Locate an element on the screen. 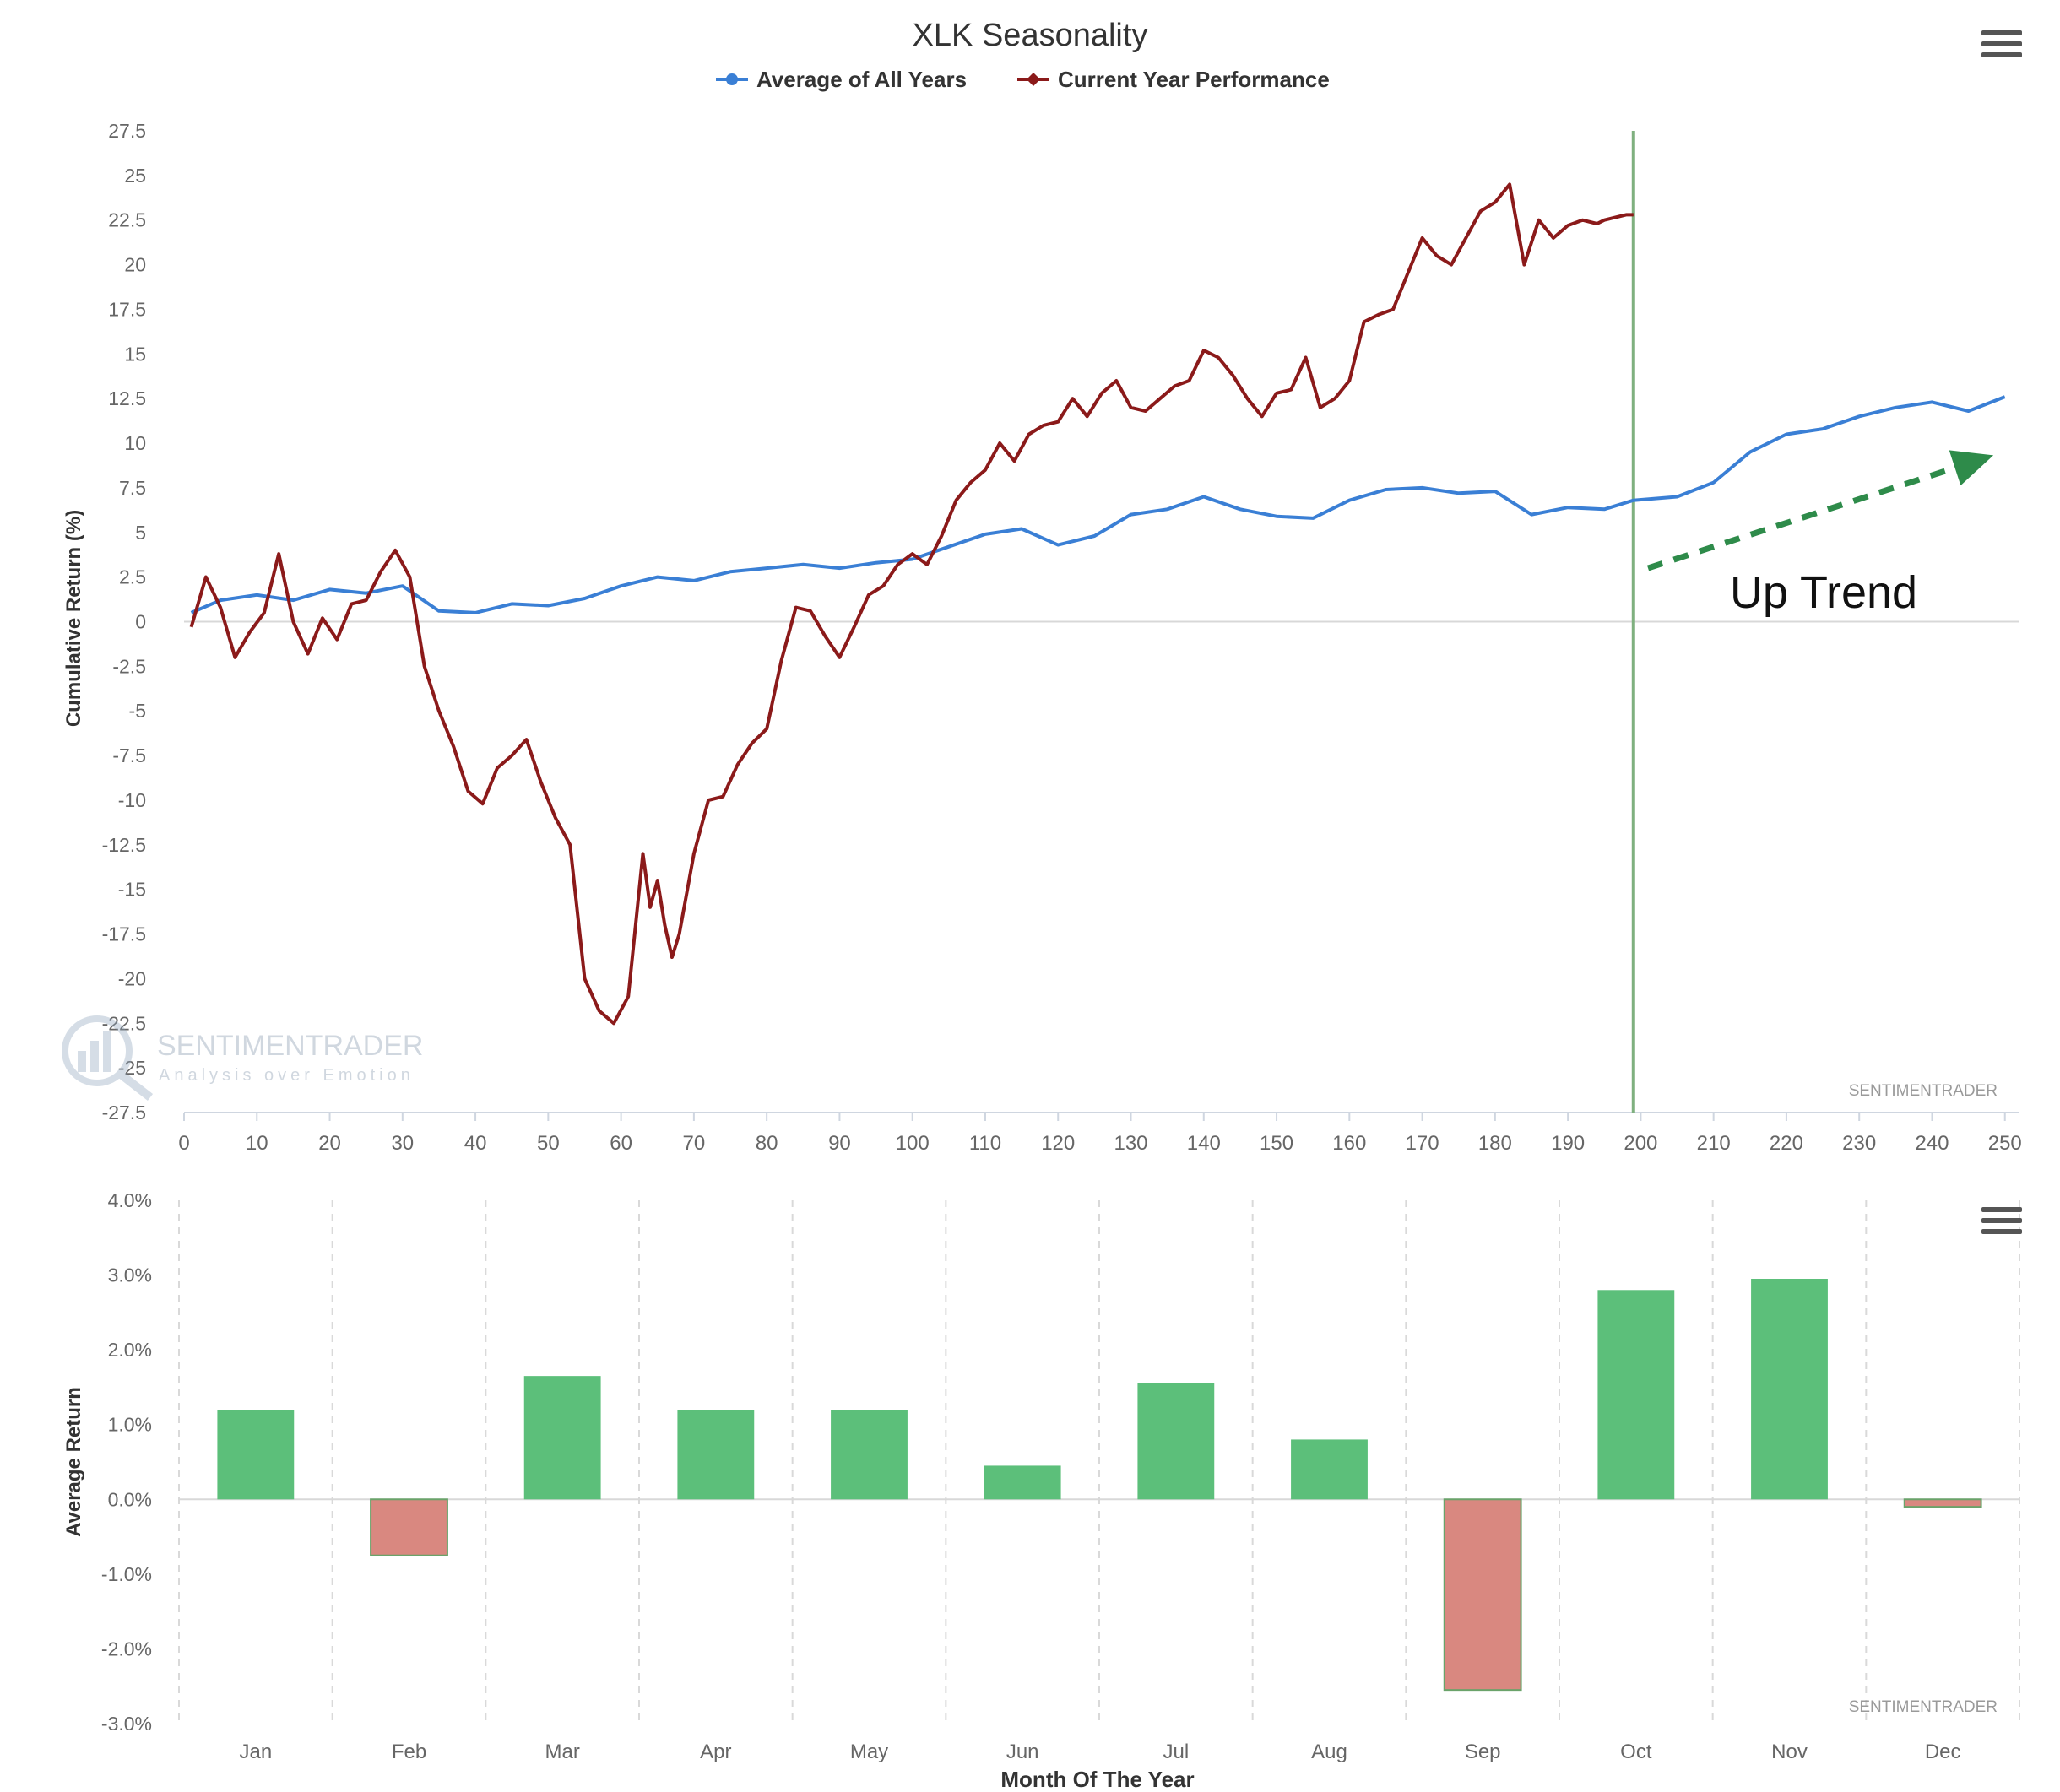  x-tick-label: 140 is located at coordinates (1204, 1143).